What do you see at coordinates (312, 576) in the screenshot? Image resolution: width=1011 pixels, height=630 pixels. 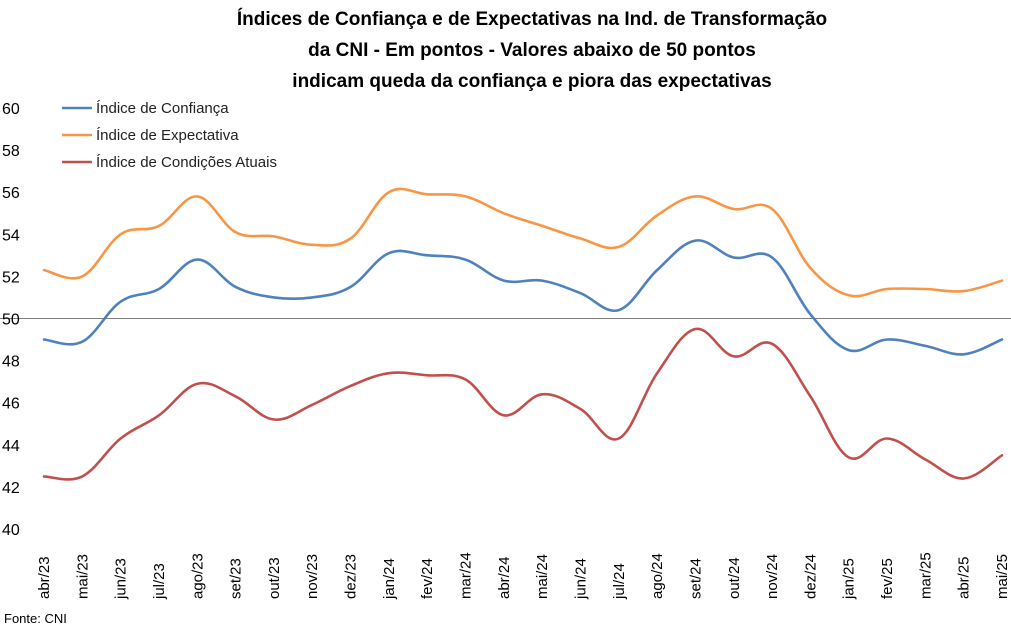 I see `x-tick-label: nov/23` at bounding box center [312, 576].